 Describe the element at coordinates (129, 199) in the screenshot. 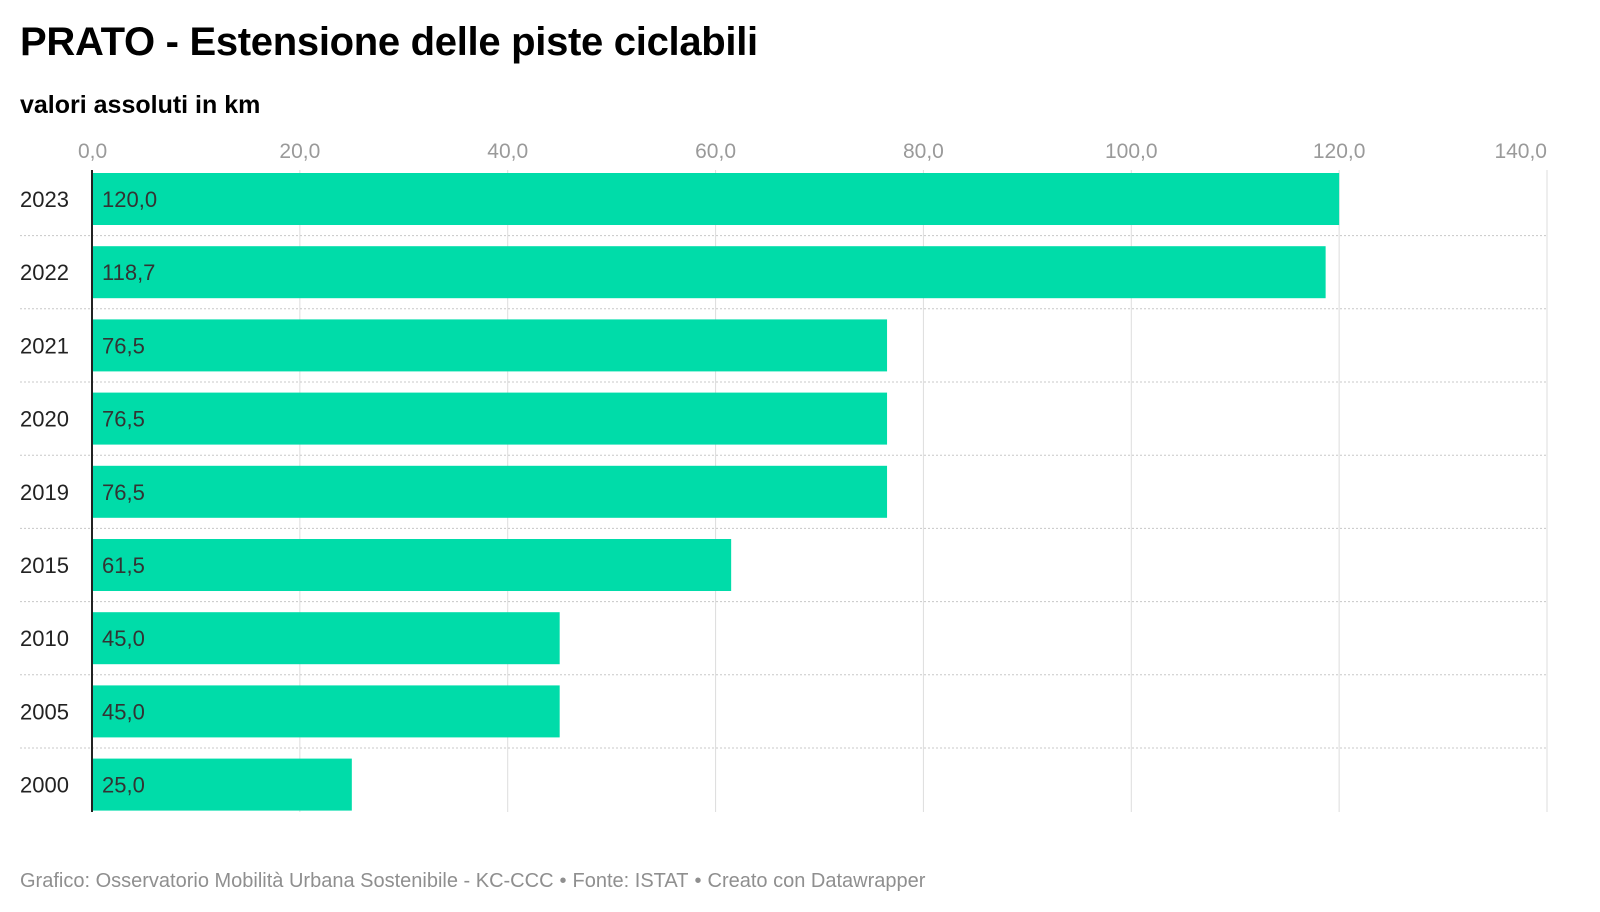

I see `value-label: 120,0` at that location.